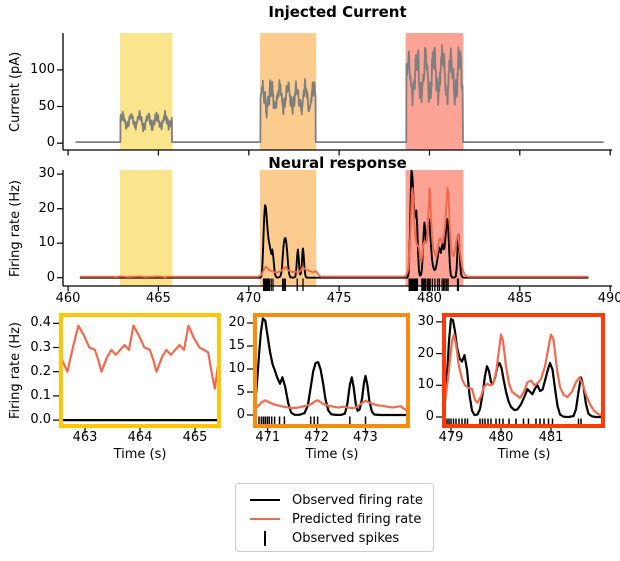  I want to click on zoom-gold-plot, so click(137, 373).